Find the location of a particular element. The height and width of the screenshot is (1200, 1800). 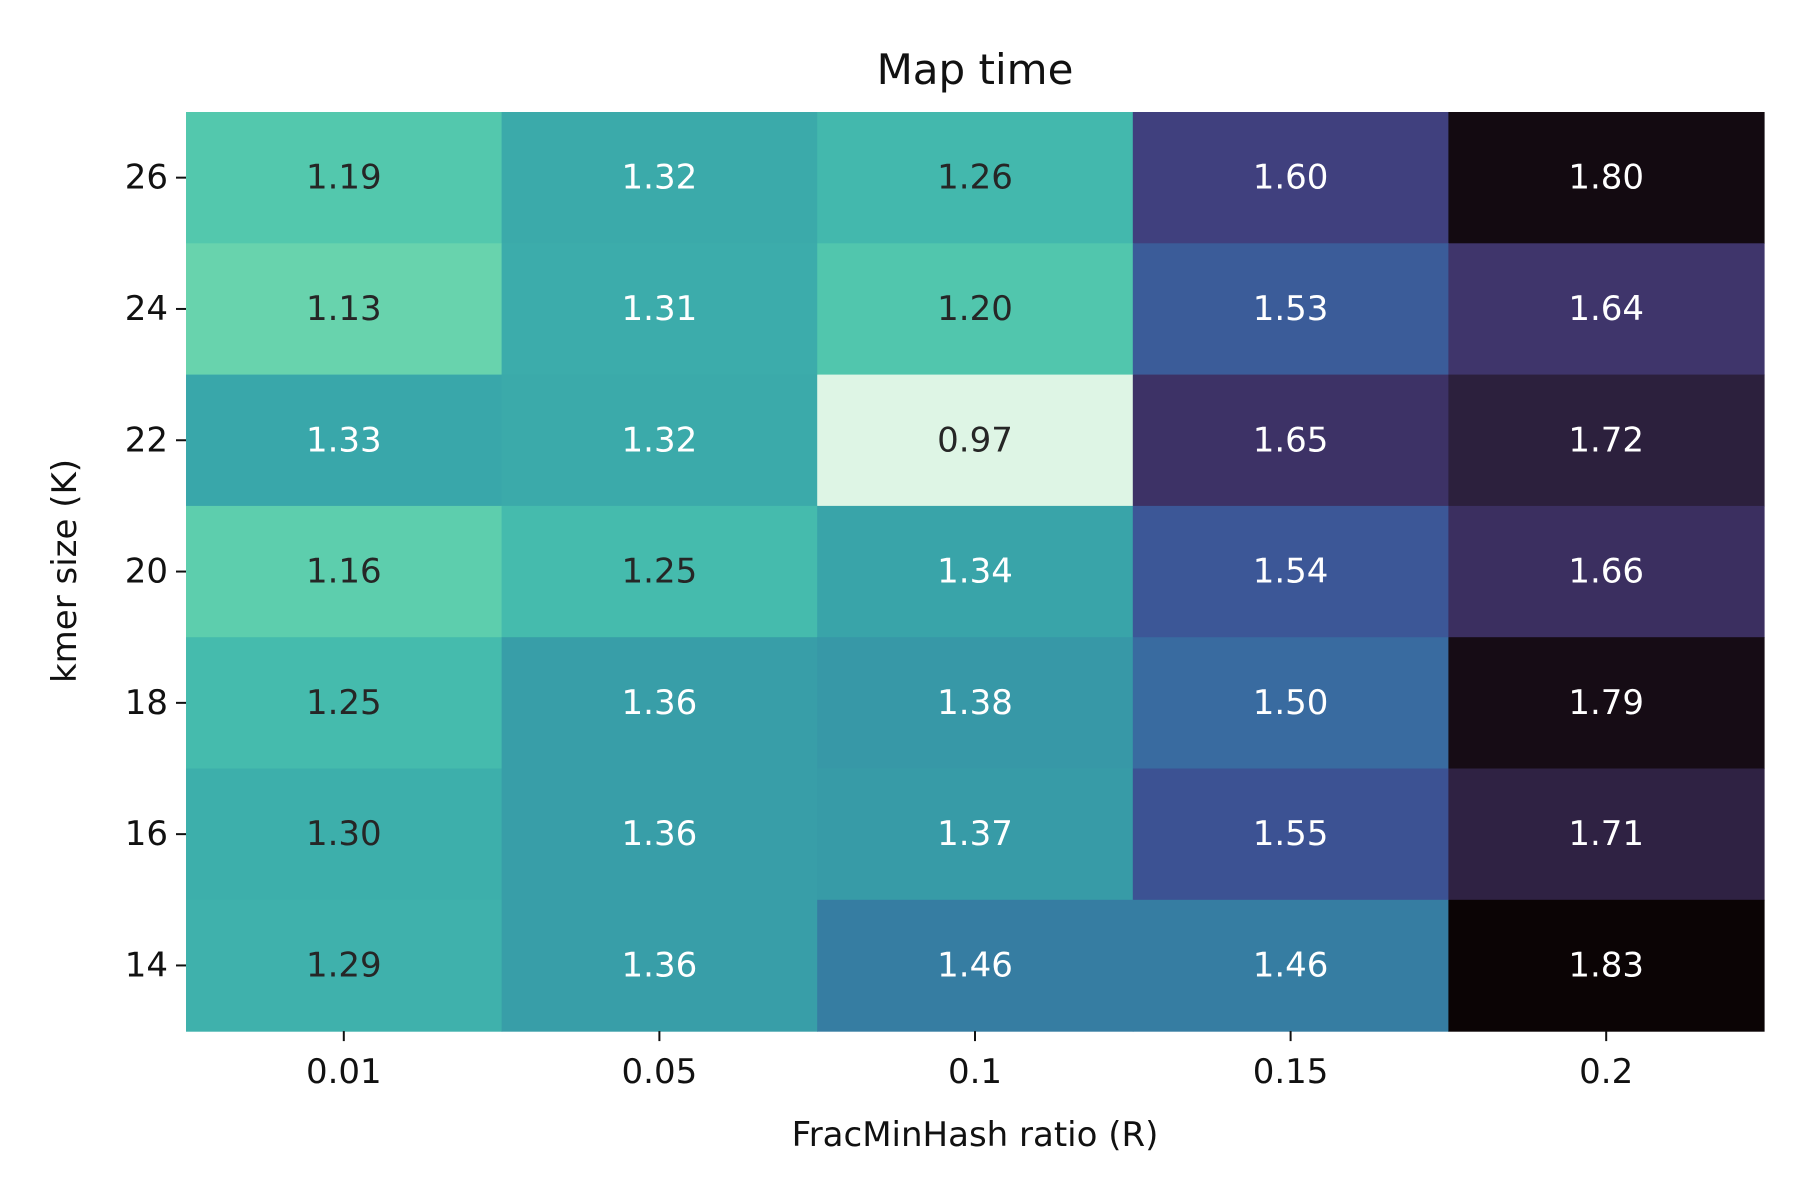

cell-value-label: 1.19 is located at coordinates (344, 178).